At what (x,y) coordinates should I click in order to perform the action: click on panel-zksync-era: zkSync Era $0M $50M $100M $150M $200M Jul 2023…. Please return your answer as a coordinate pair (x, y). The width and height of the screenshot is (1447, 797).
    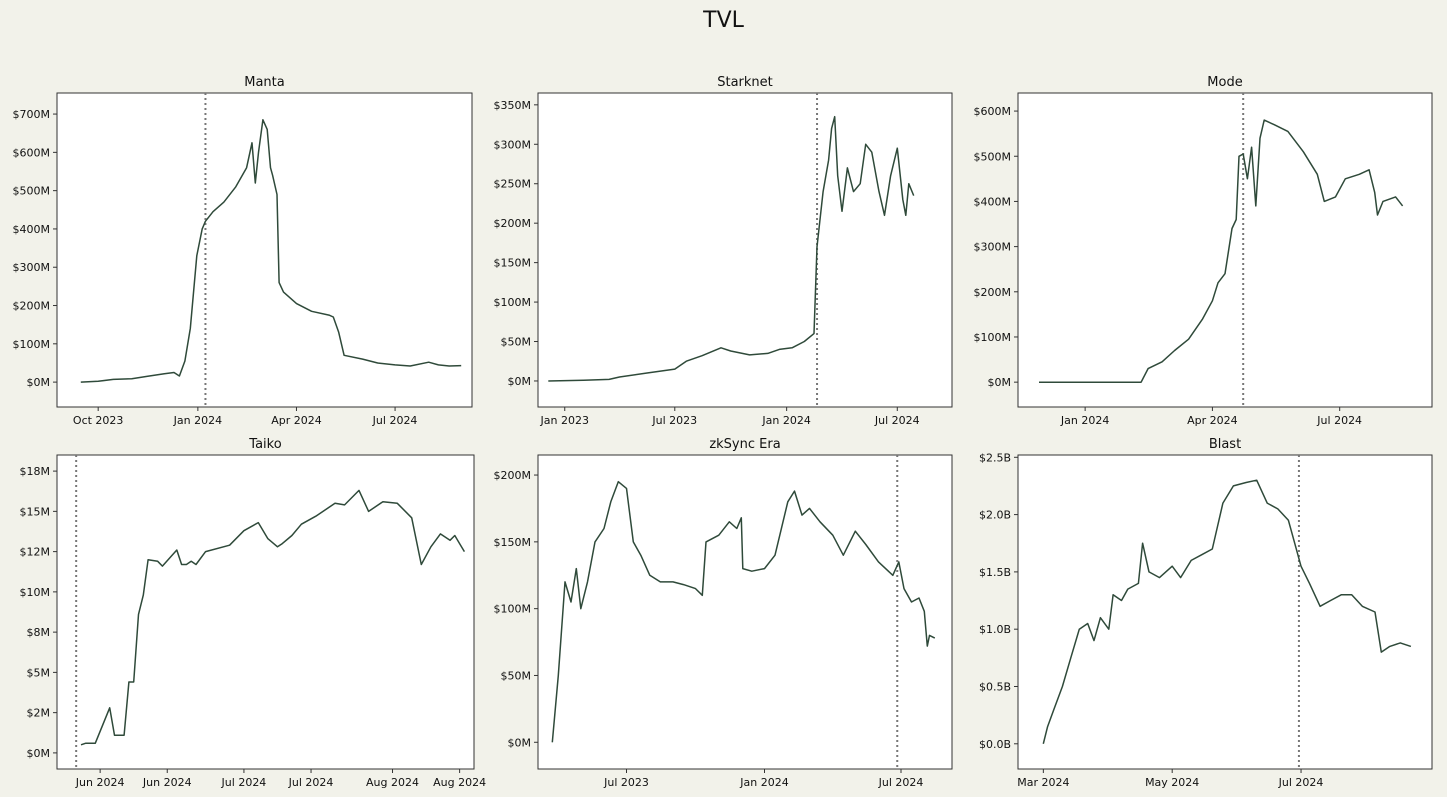
    Looking at the image, I should click on (723, 613).